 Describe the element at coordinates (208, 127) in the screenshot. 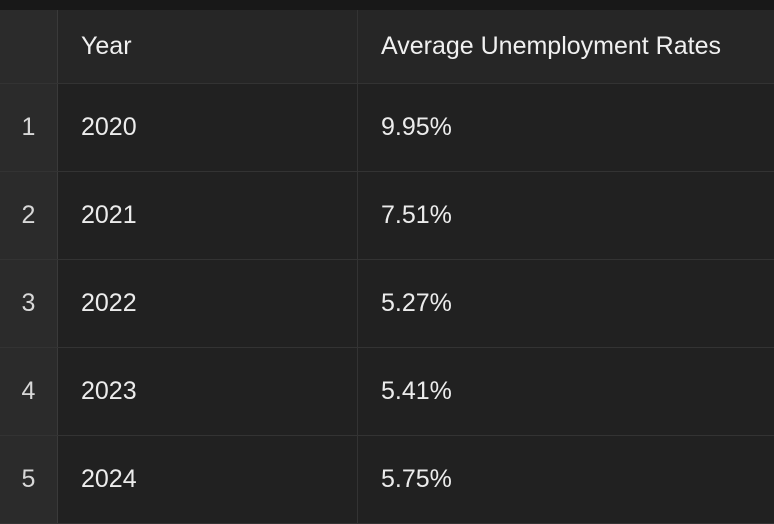

I see `year-cell: 2020` at that location.